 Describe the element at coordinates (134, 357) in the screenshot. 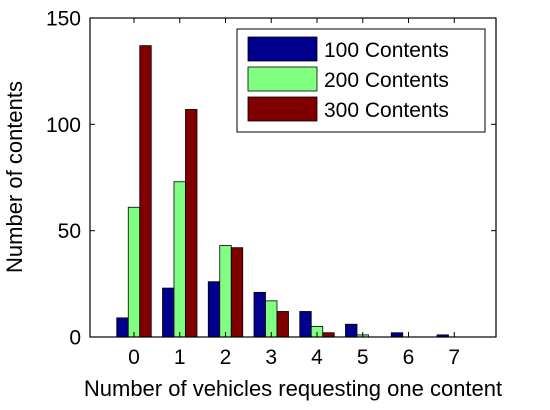

I see `x-tick-label: 0` at that location.